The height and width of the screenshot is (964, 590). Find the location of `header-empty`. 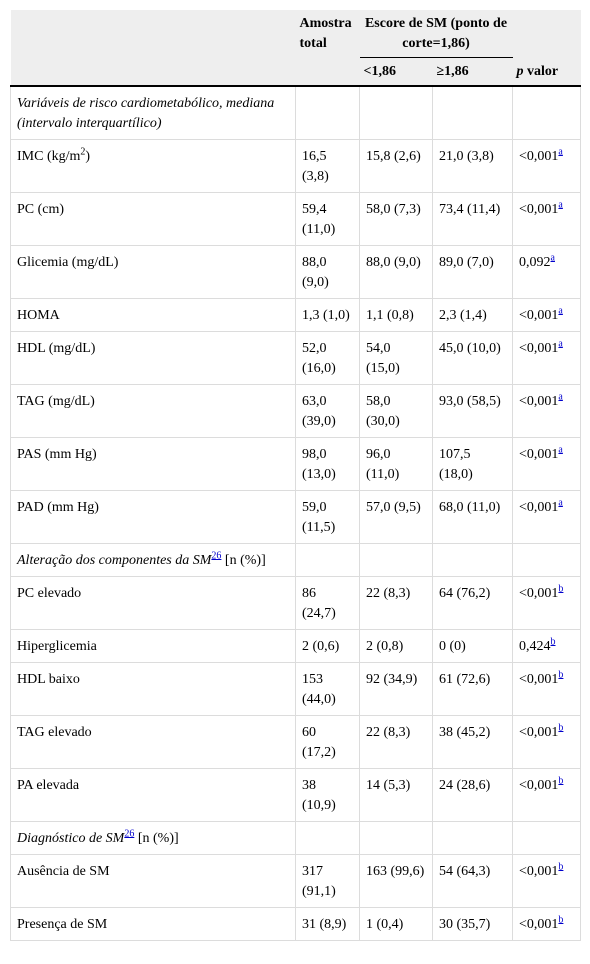

header-empty is located at coordinates (546, 34).